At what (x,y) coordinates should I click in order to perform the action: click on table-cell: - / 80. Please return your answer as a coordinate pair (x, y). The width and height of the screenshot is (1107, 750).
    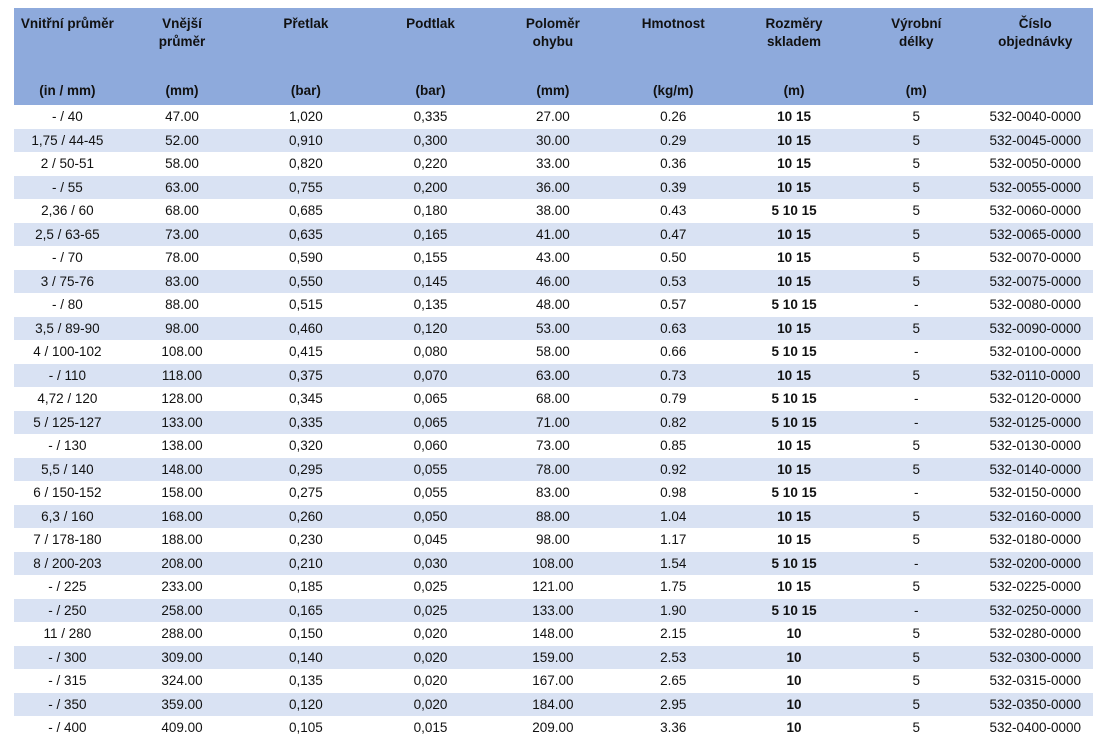
    Looking at the image, I should click on (67, 305).